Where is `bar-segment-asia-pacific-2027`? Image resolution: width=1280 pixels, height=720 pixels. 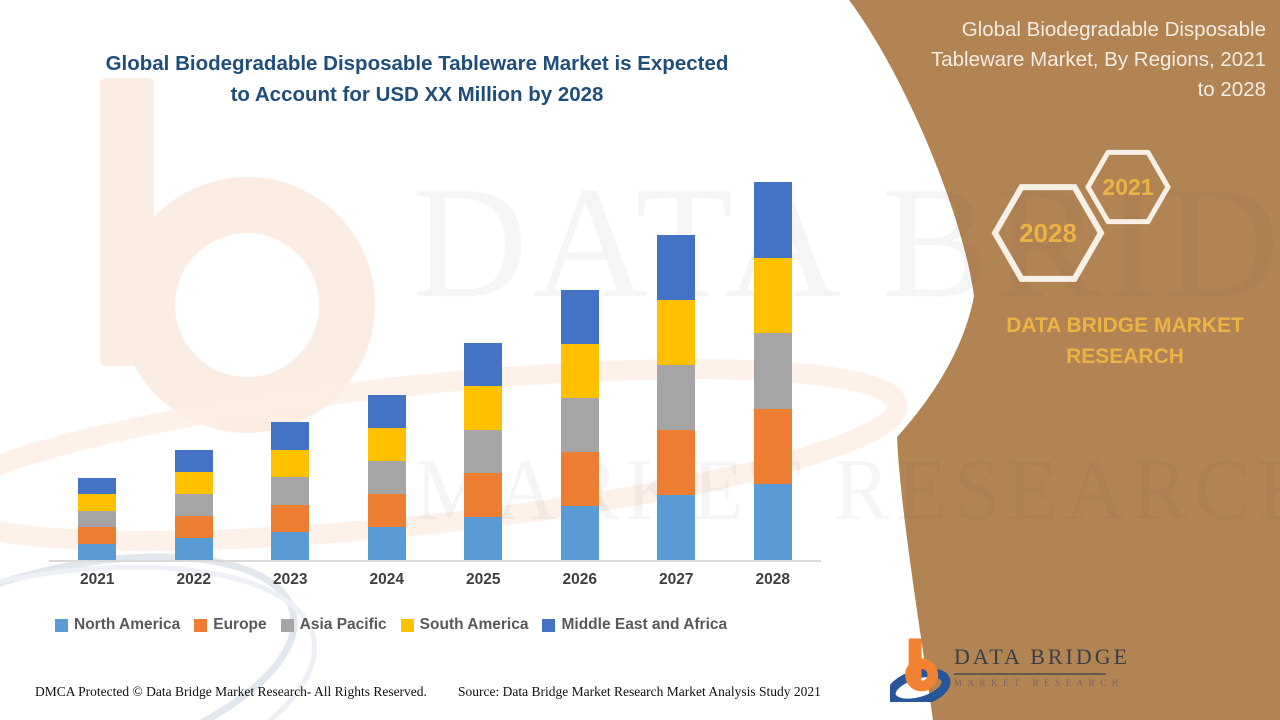 bar-segment-asia-pacific-2027 is located at coordinates (676, 397).